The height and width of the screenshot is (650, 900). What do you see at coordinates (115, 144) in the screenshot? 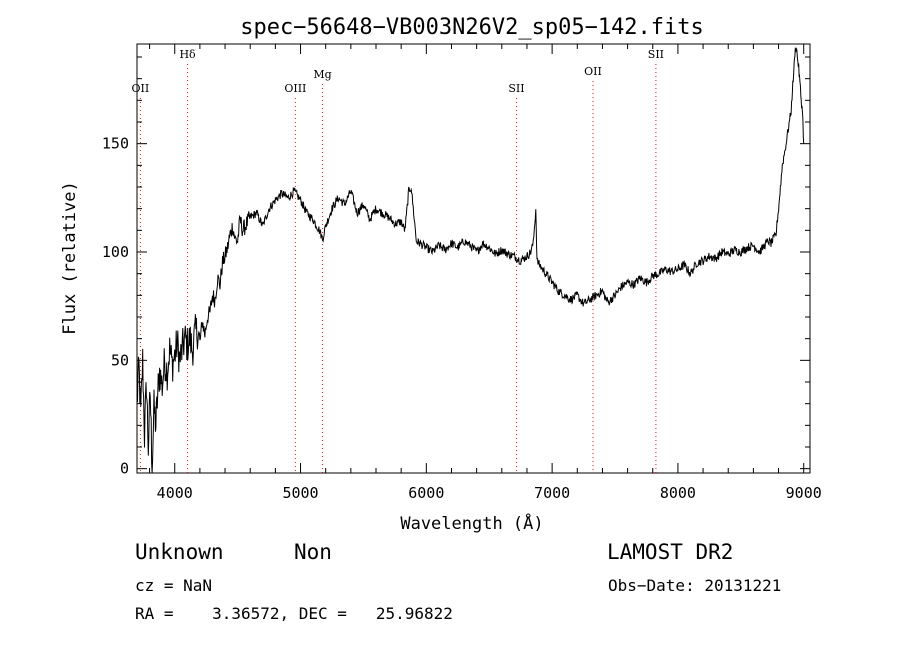
I see `y-tick-label: 150` at bounding box center [115, 144].